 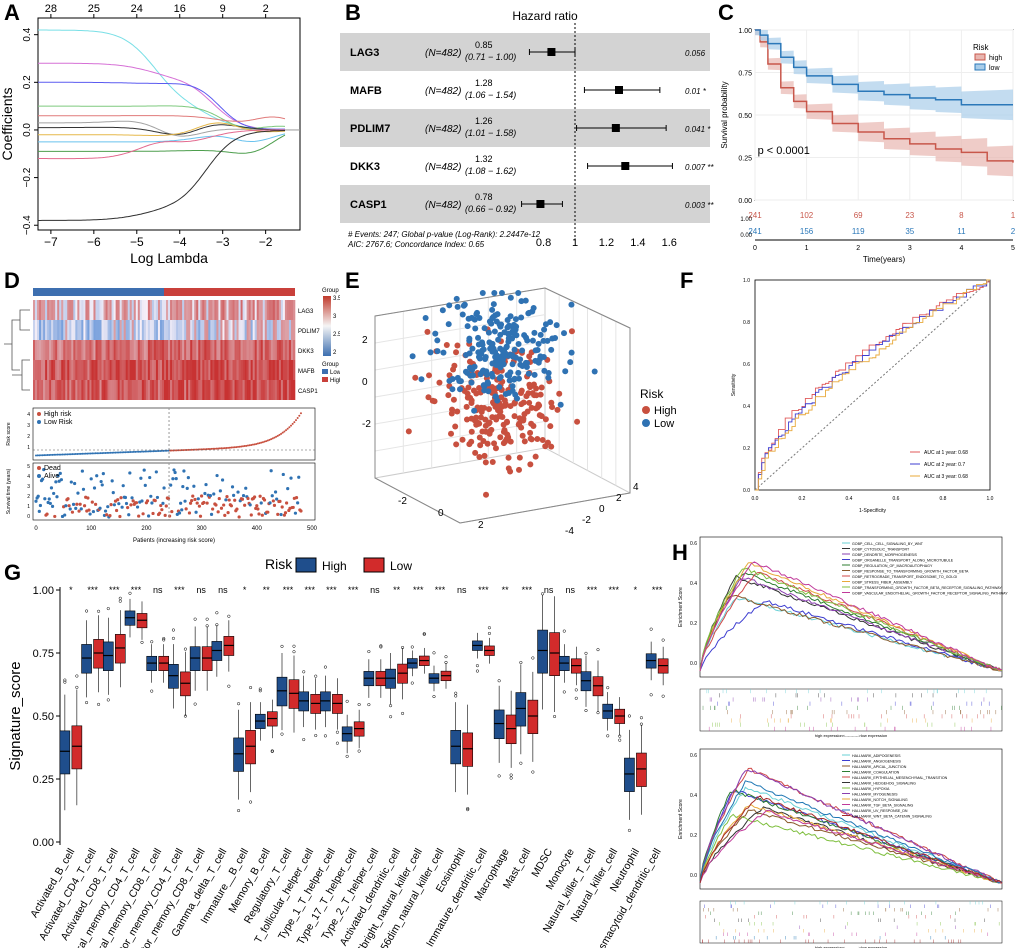 I want to click on legend-label-low: Low, so click(x=335, y=373).